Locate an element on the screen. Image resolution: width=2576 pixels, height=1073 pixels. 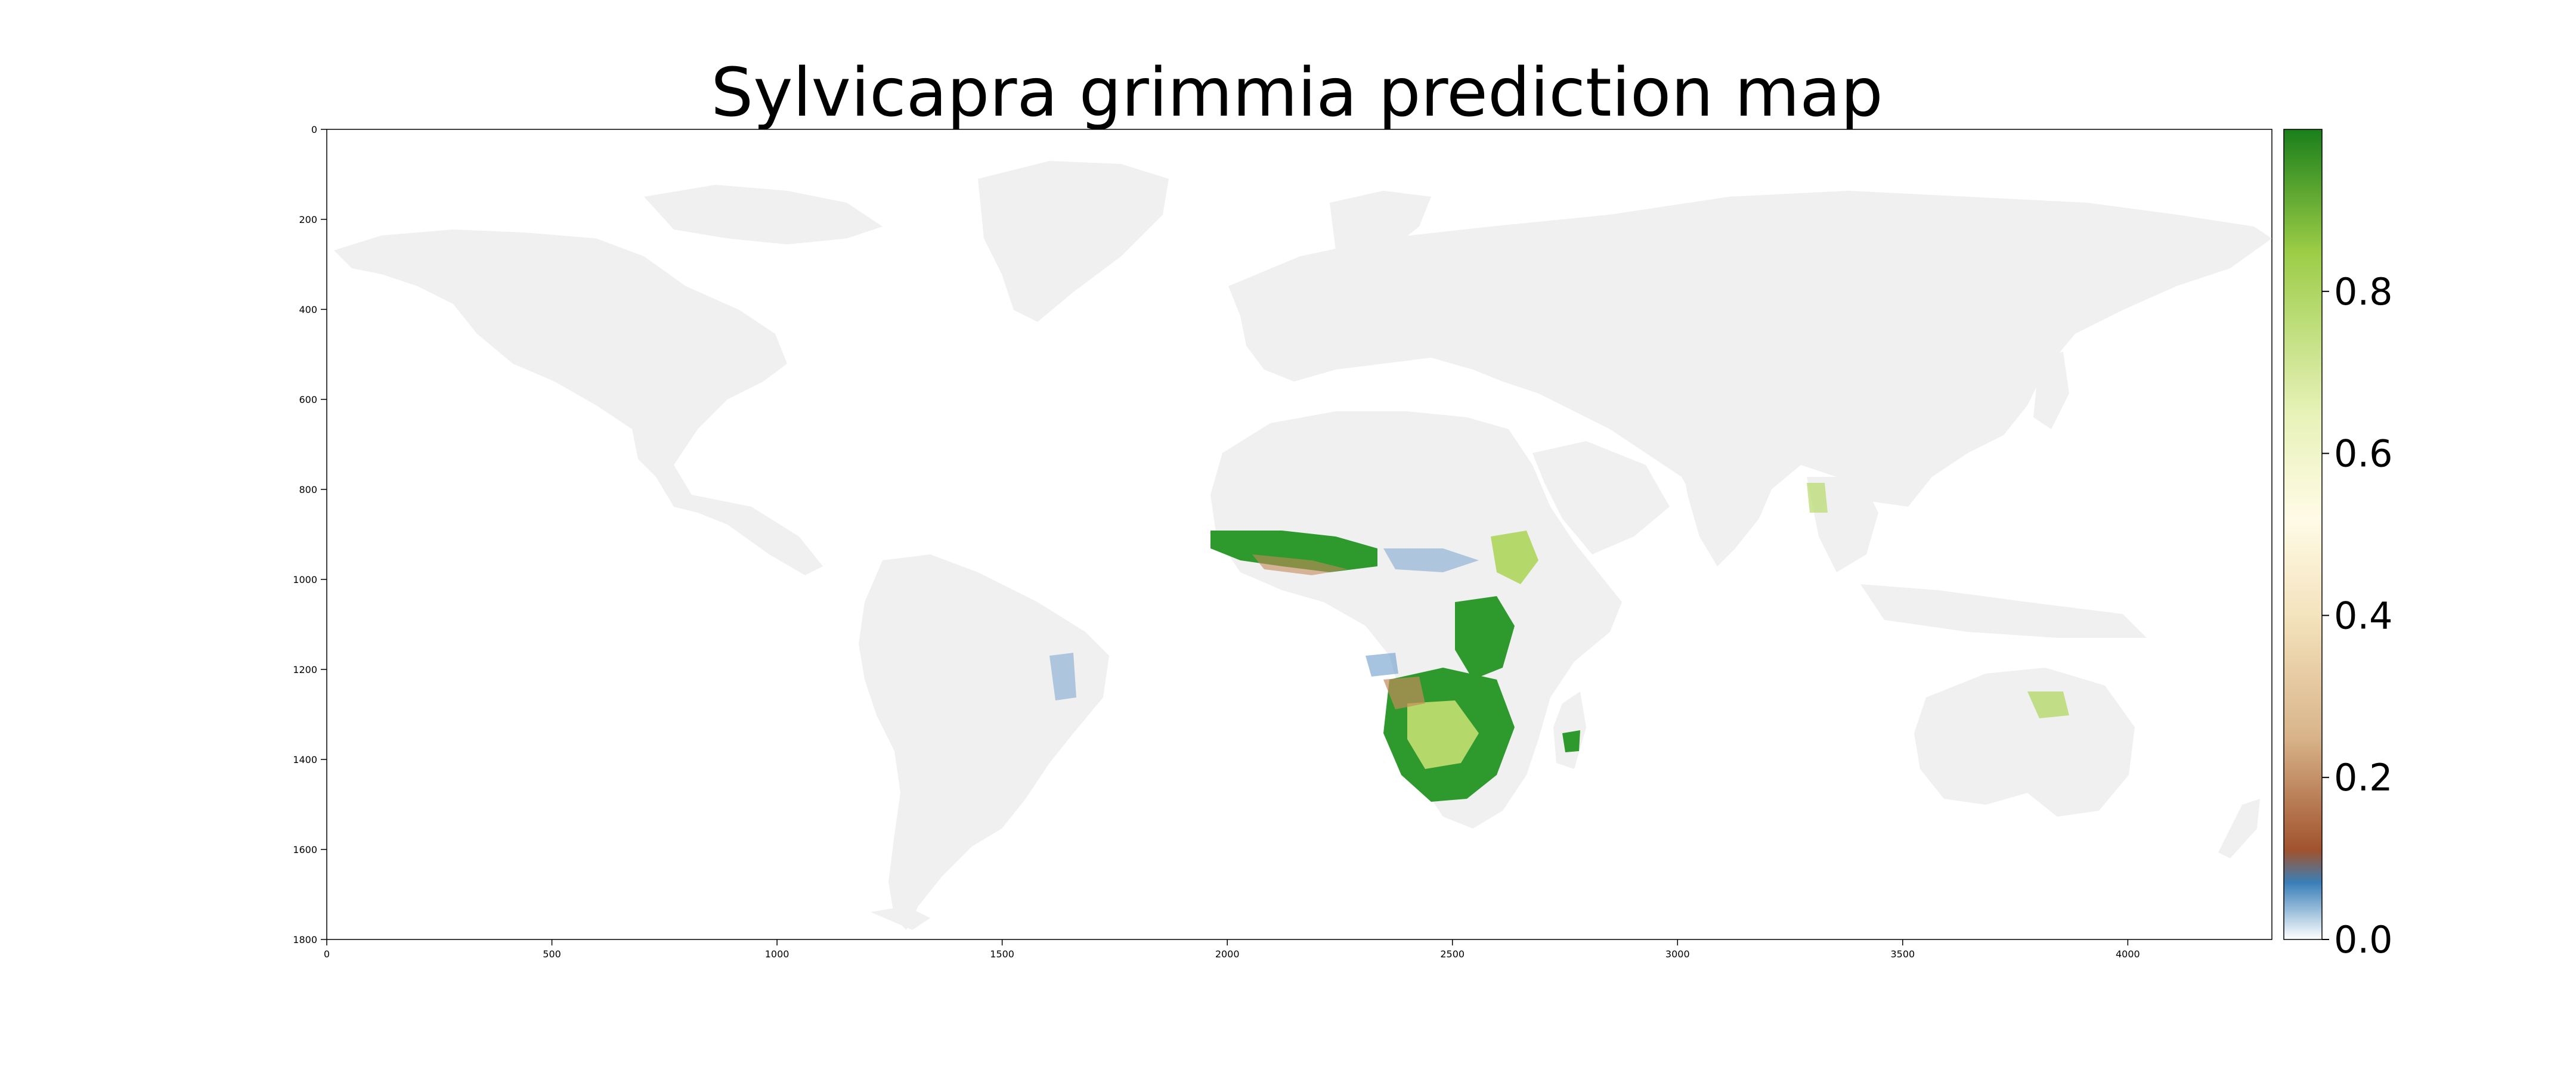
y-tick-label: 600 is located at coordinates (308, 399).